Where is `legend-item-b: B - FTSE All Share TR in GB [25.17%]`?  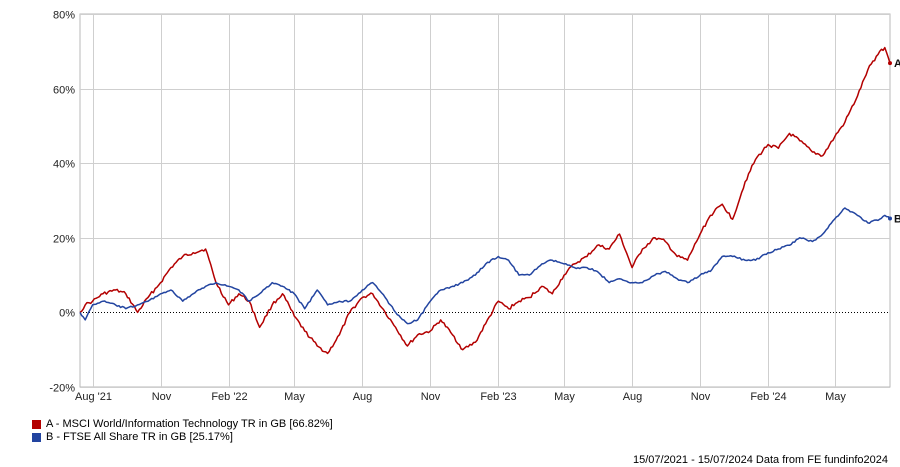 legend-item-b: B - FTSE All Share TR in GB [25.17%] is located at coordinates (182, 437).